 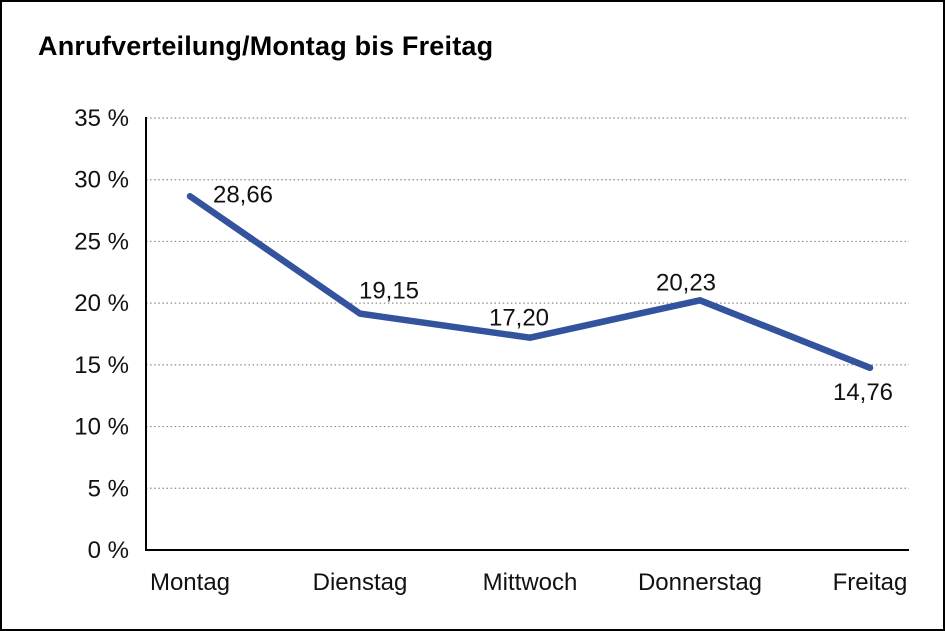 I want to click on point-label: 14,76, so click(x=863, y=392).